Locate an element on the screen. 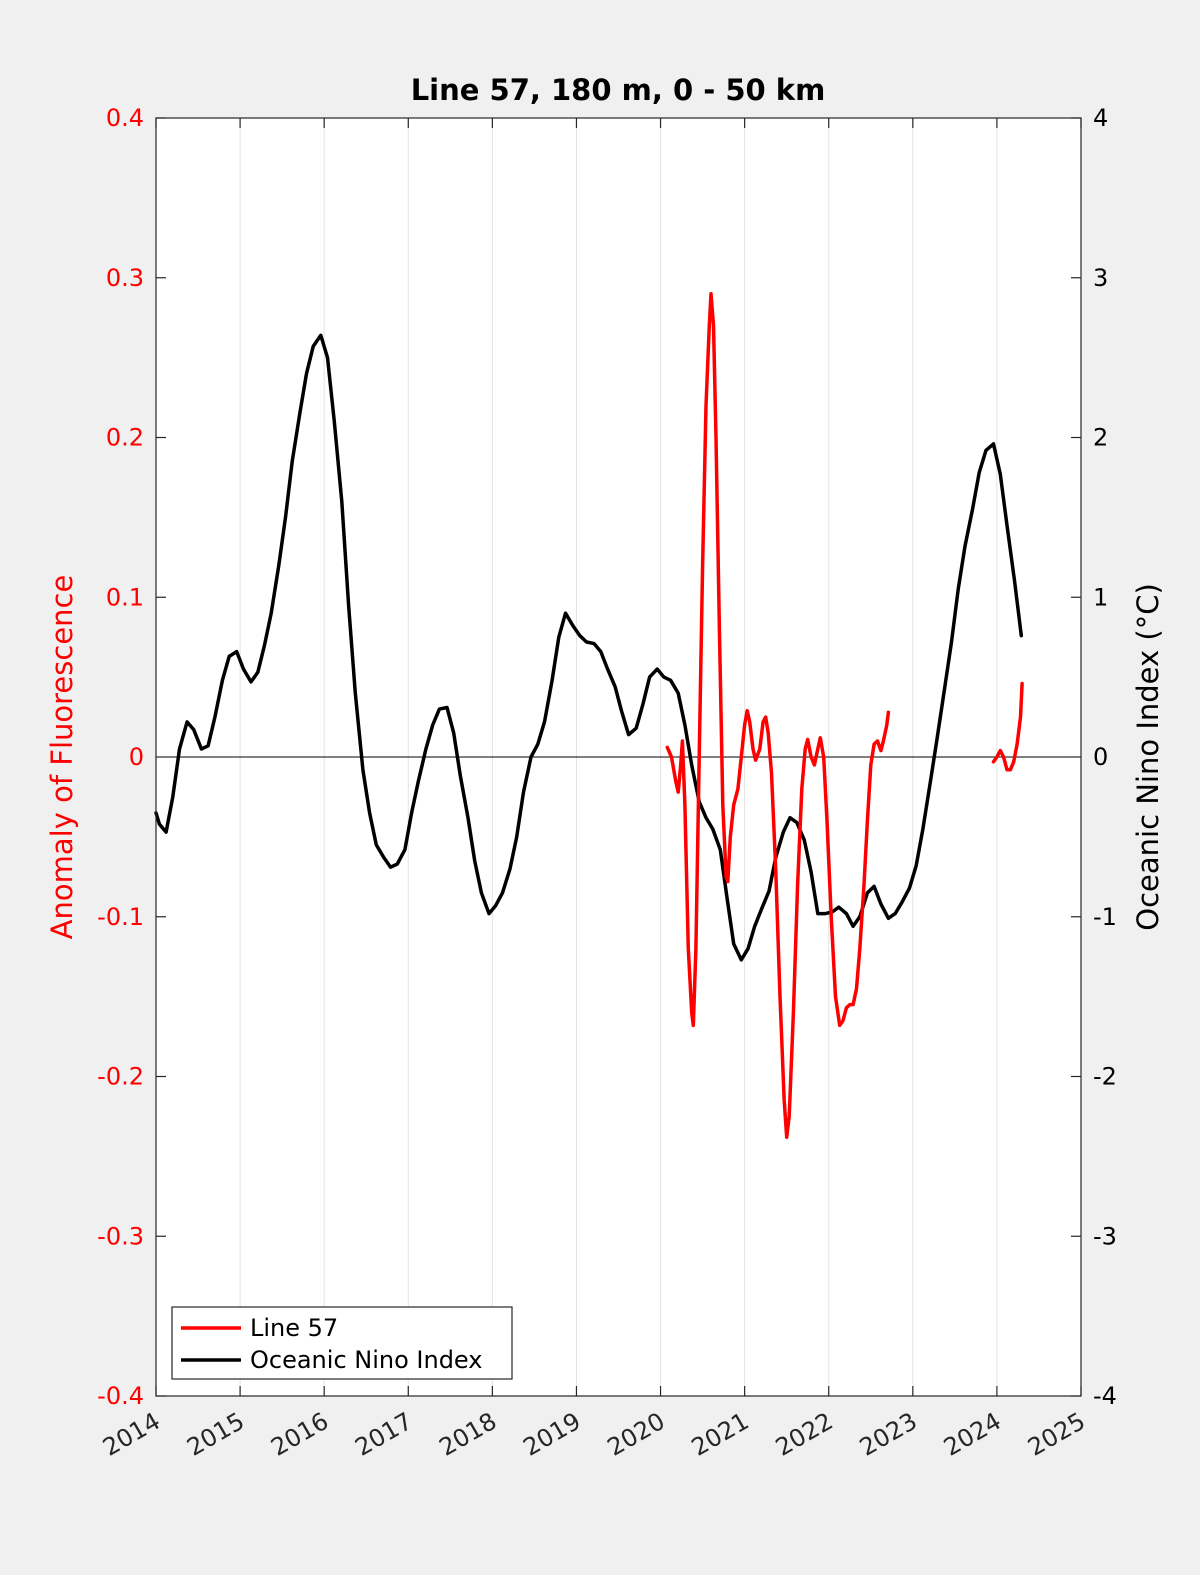  left-y-tick-label: -0.2 is located at coordinates (120, 1077).